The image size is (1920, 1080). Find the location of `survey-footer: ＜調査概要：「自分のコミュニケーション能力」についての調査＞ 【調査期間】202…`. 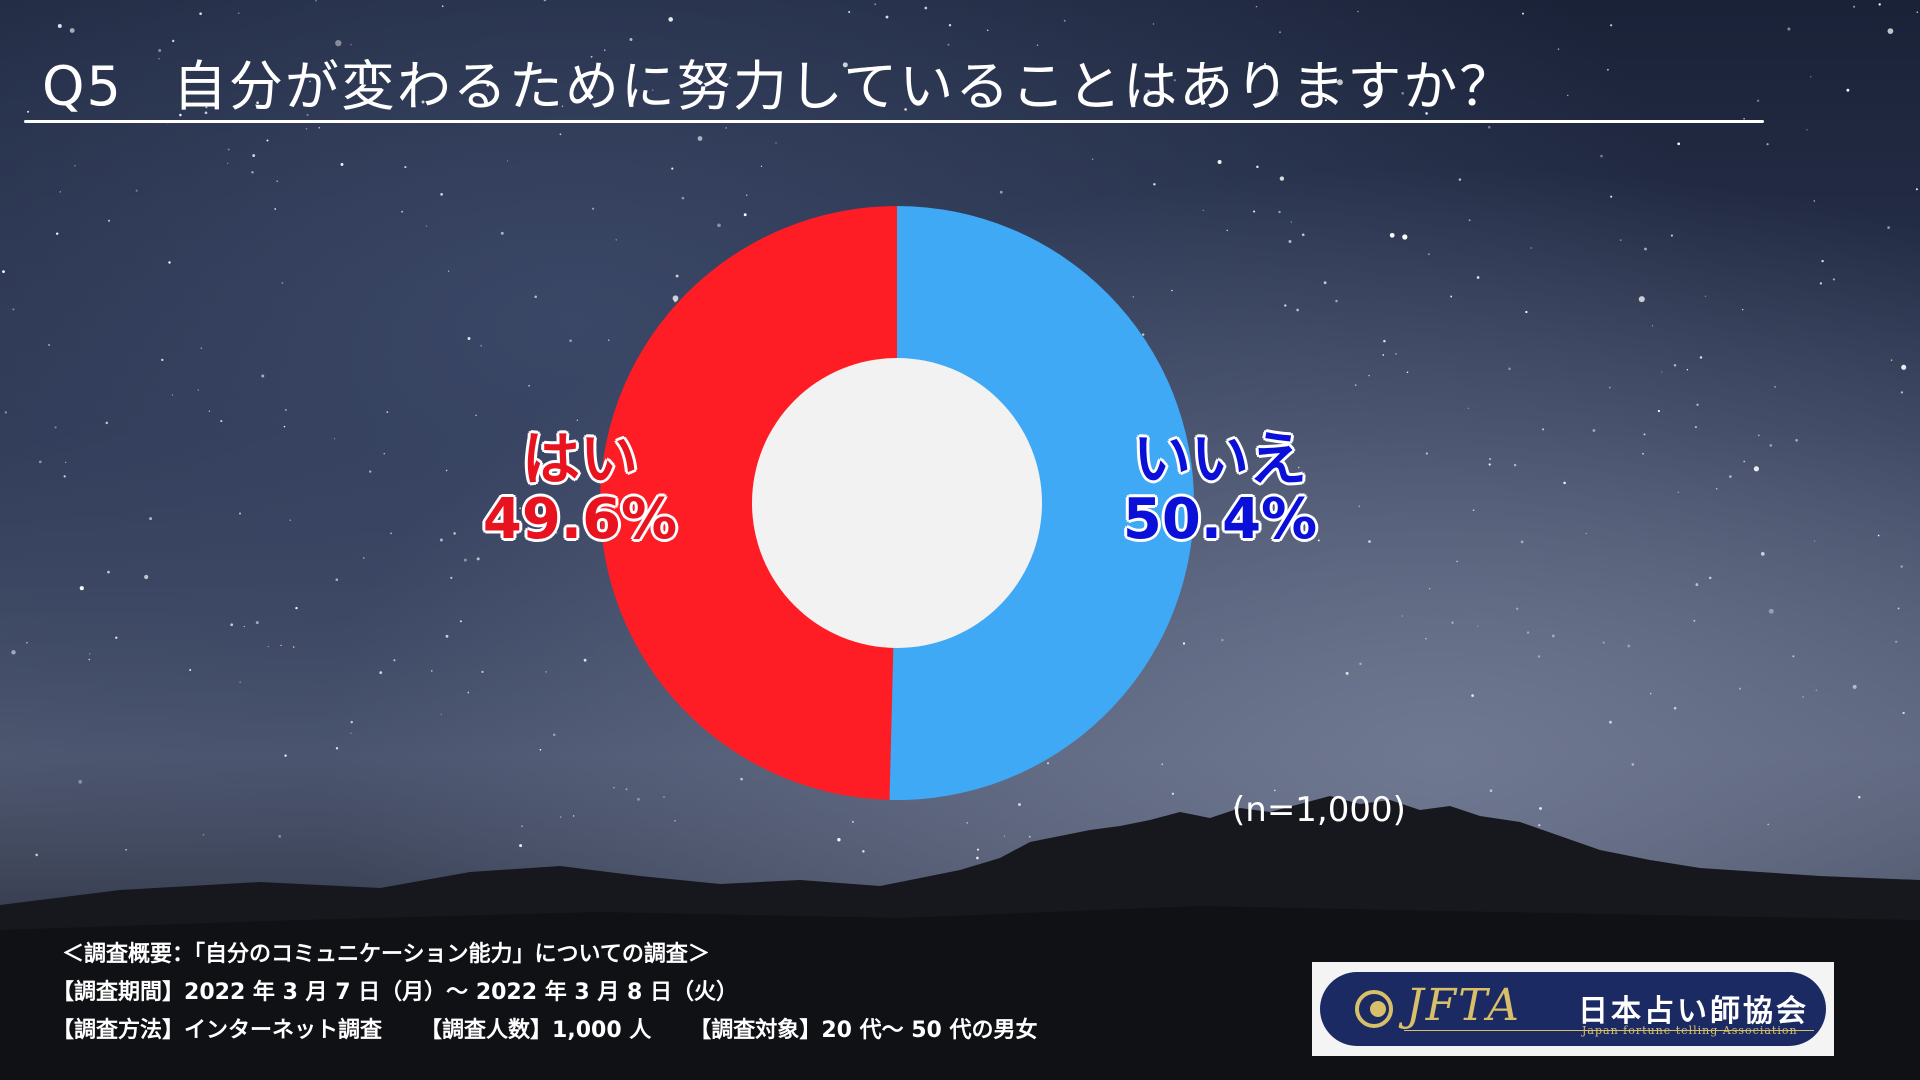

survey-footer: ＜調査概要：「自分のコミュニケーション能力」についての調査＞ 【調査期間】202… is located at coordinates (545, 993).